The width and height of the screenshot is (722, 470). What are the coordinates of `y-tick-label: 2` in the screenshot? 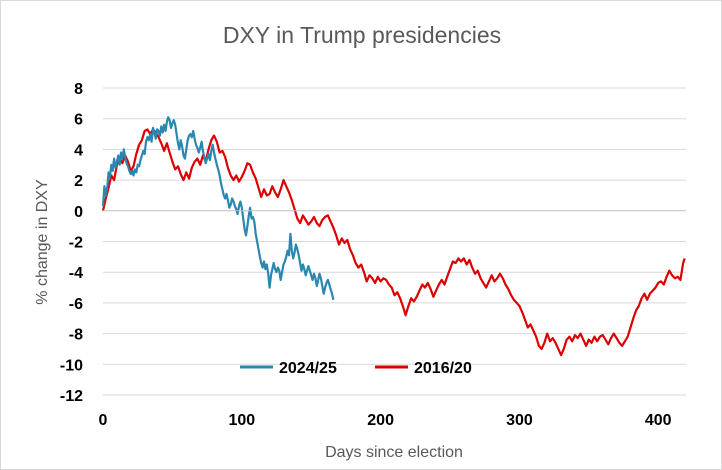 It's located at (78, 181).